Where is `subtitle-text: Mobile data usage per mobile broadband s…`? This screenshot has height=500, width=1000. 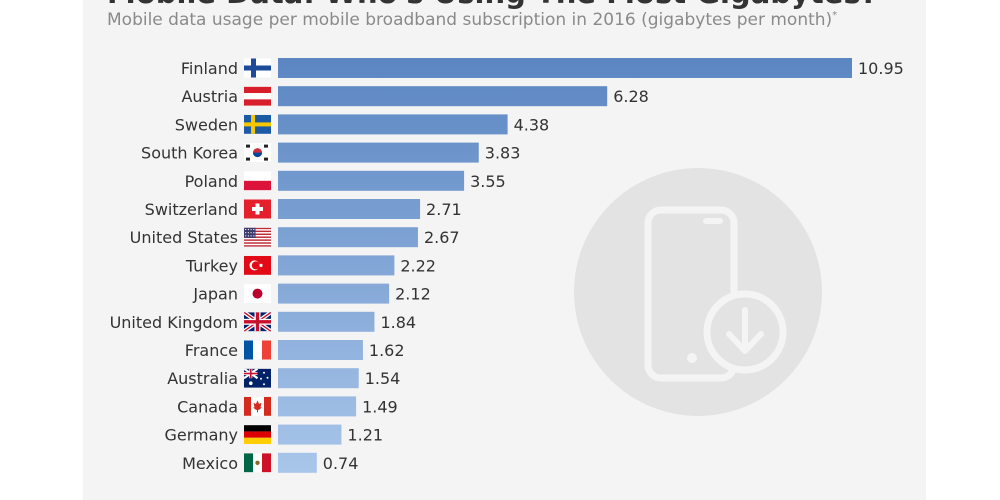 subtitle-text: Mobile data usage per mobile broadband s… is located at coordinates (470, 20).